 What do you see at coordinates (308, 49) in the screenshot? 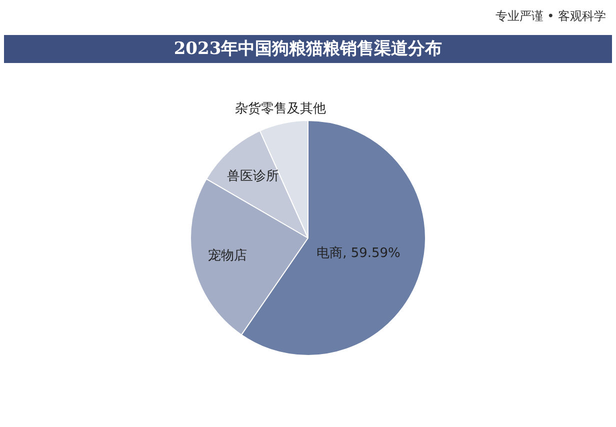
I see `chart-title: 2023年中国狗粮猫粮销售渠道分布` at bounding box center [308, 49].